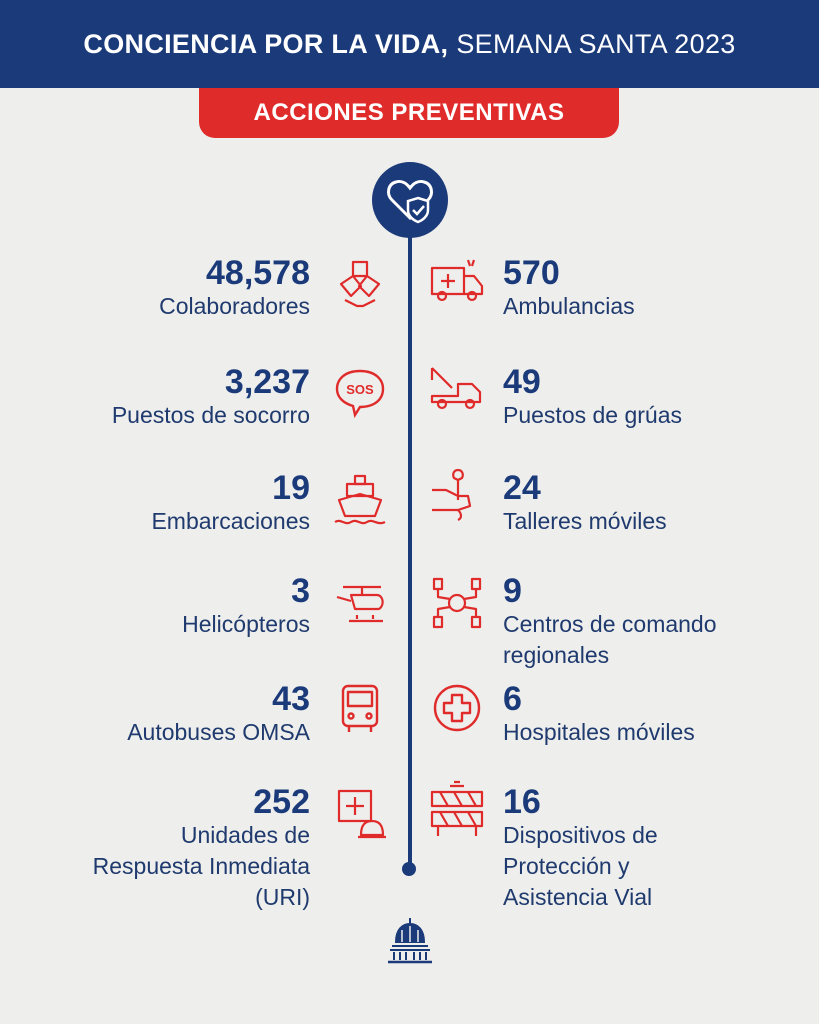  Describe the element at coordinates (282, 897) in the screenshot. I see `stat-label-line: (URI)` at that location.